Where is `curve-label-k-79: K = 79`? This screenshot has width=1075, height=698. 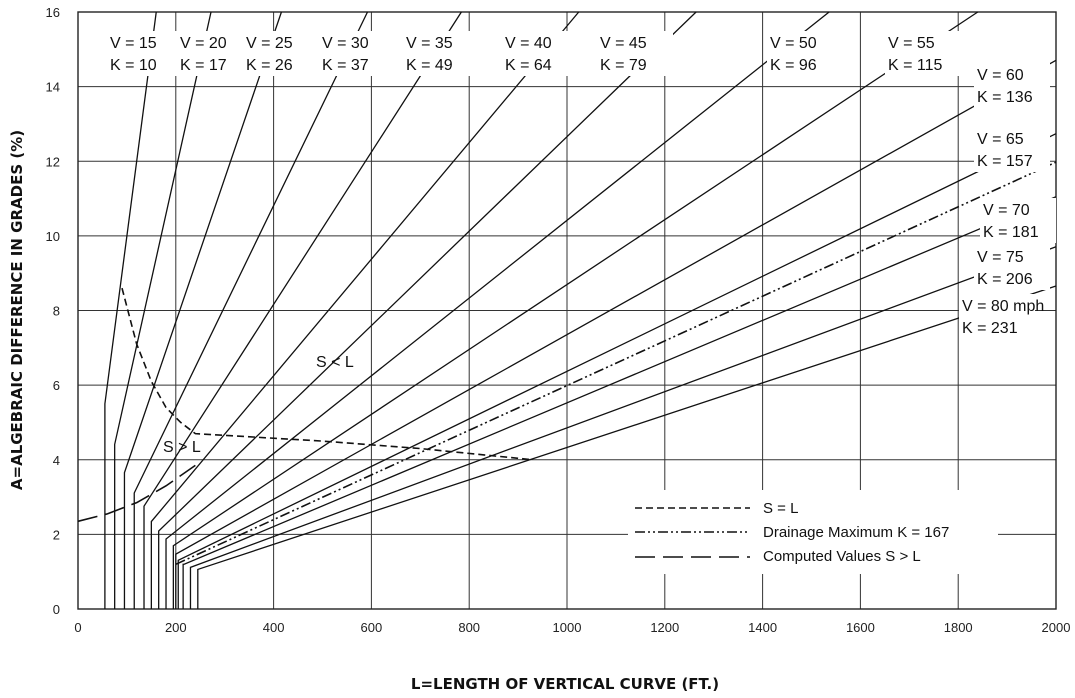 curve-label-k-79: K = 79 is located at coordinates (623, 65).